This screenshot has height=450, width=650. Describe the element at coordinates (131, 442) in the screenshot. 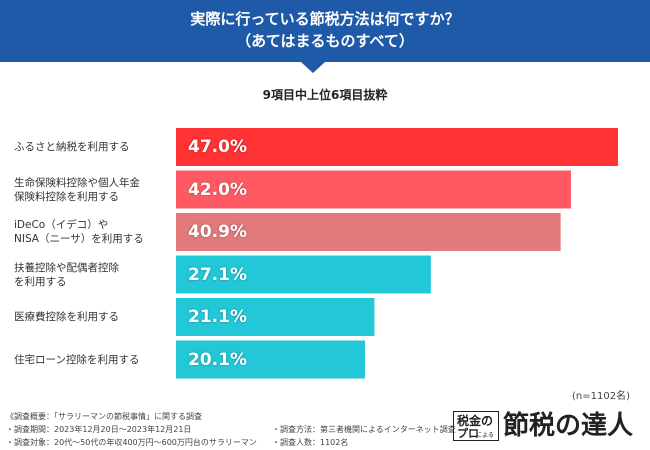

I see `footer-survey-target: ・調査対象：20代〜50代の年収400万円〜600万円台のサラリーマン` at that location.